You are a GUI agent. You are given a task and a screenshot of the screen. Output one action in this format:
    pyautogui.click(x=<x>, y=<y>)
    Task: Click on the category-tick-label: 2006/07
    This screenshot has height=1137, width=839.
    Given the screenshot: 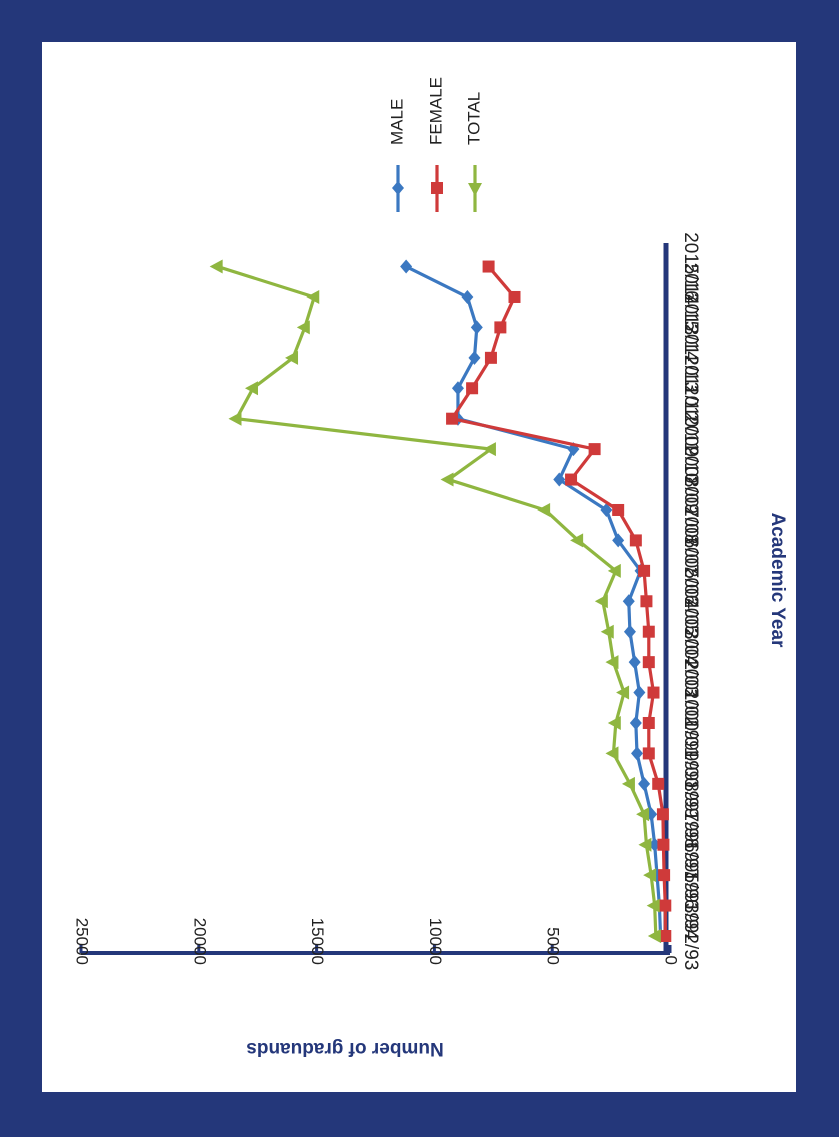 What is the action you would take?
    pyautogui.click(x=690, y=540)
    